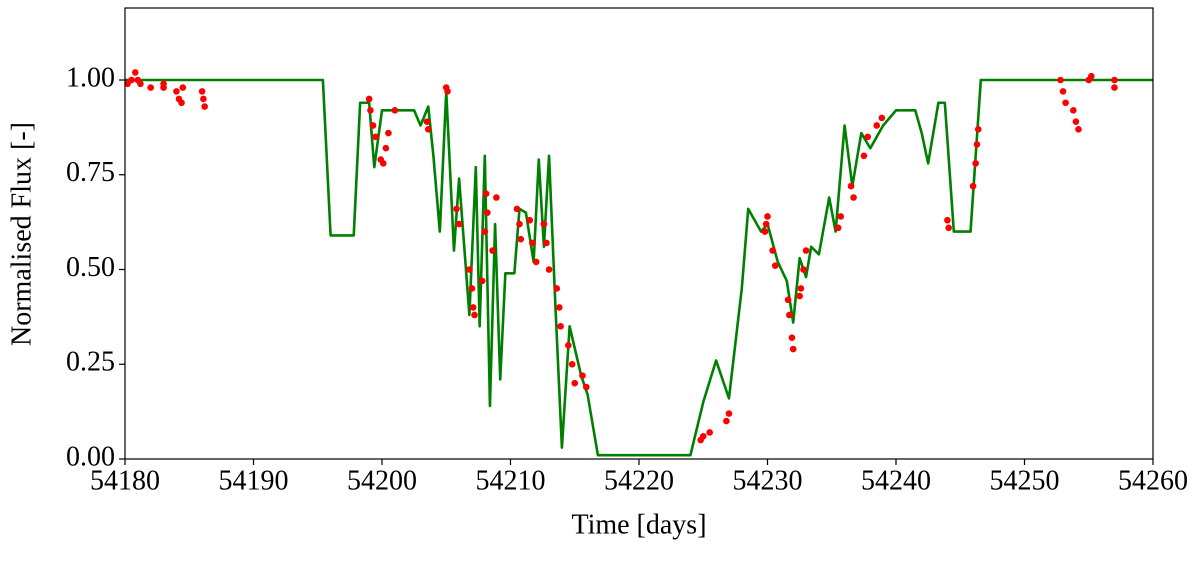 This screenshot has width=1200, height=561. I want to click on y-tick-label: 1.00, so click(90, 77).